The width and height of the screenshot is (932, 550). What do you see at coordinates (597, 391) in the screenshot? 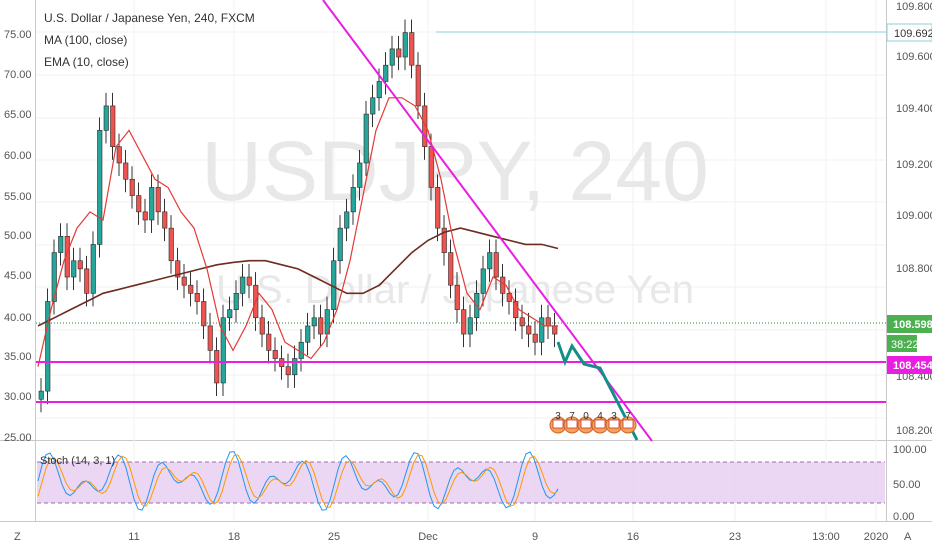
I see `projection-path` at bounding box center [597, 391].